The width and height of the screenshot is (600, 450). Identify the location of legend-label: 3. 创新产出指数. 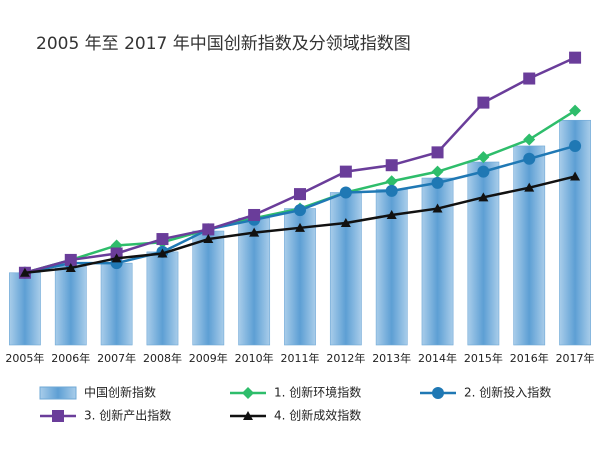
(127, 415).